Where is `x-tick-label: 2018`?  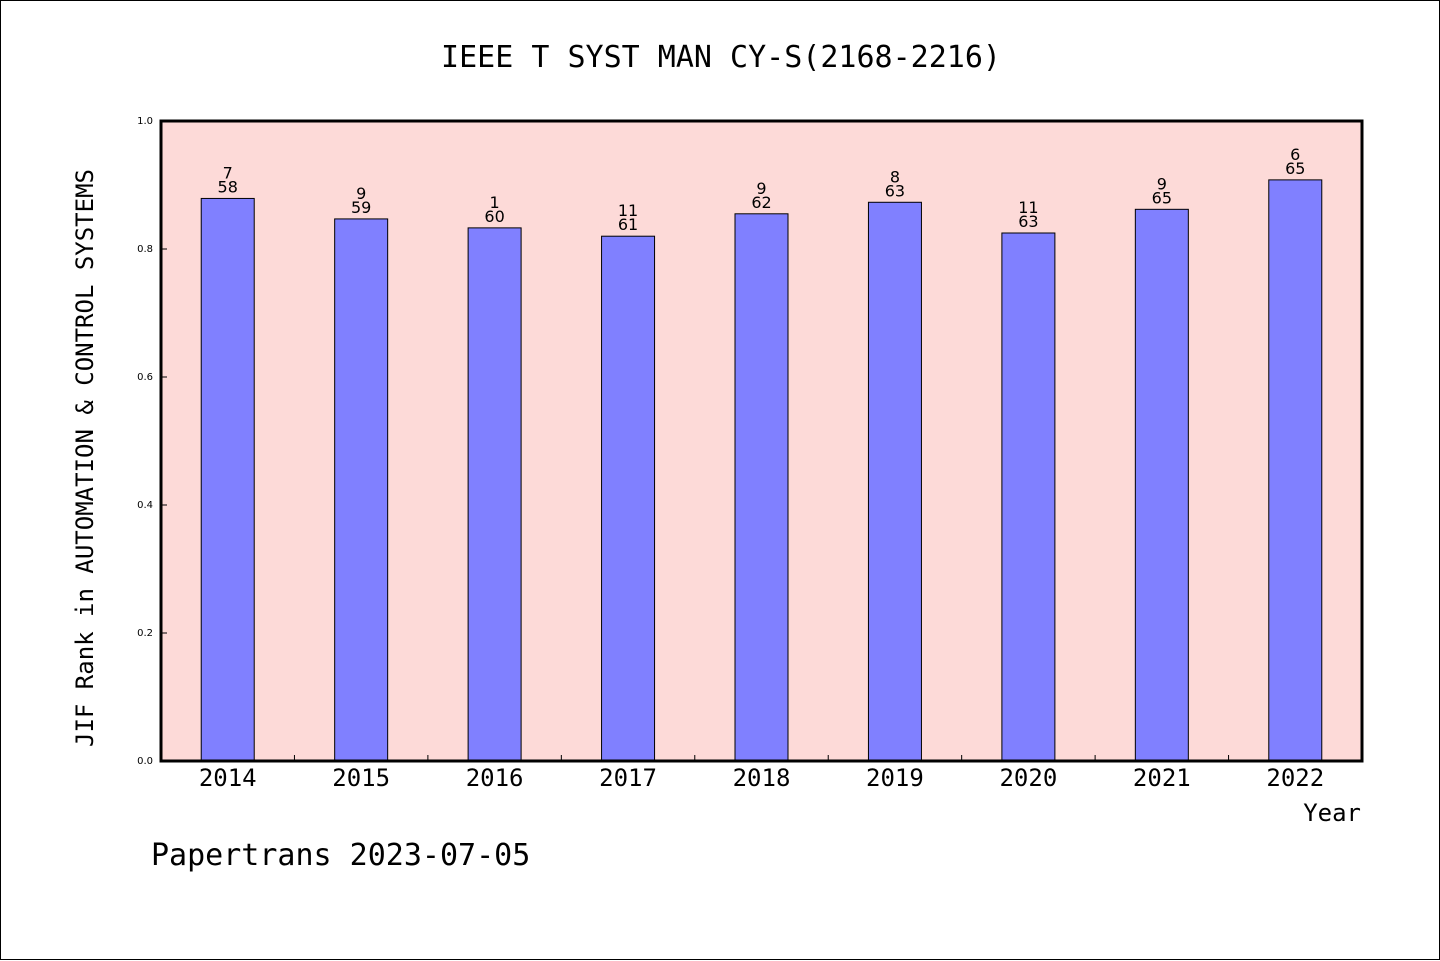
x-tick-label: 2018 is located at coordinates (762, 778).